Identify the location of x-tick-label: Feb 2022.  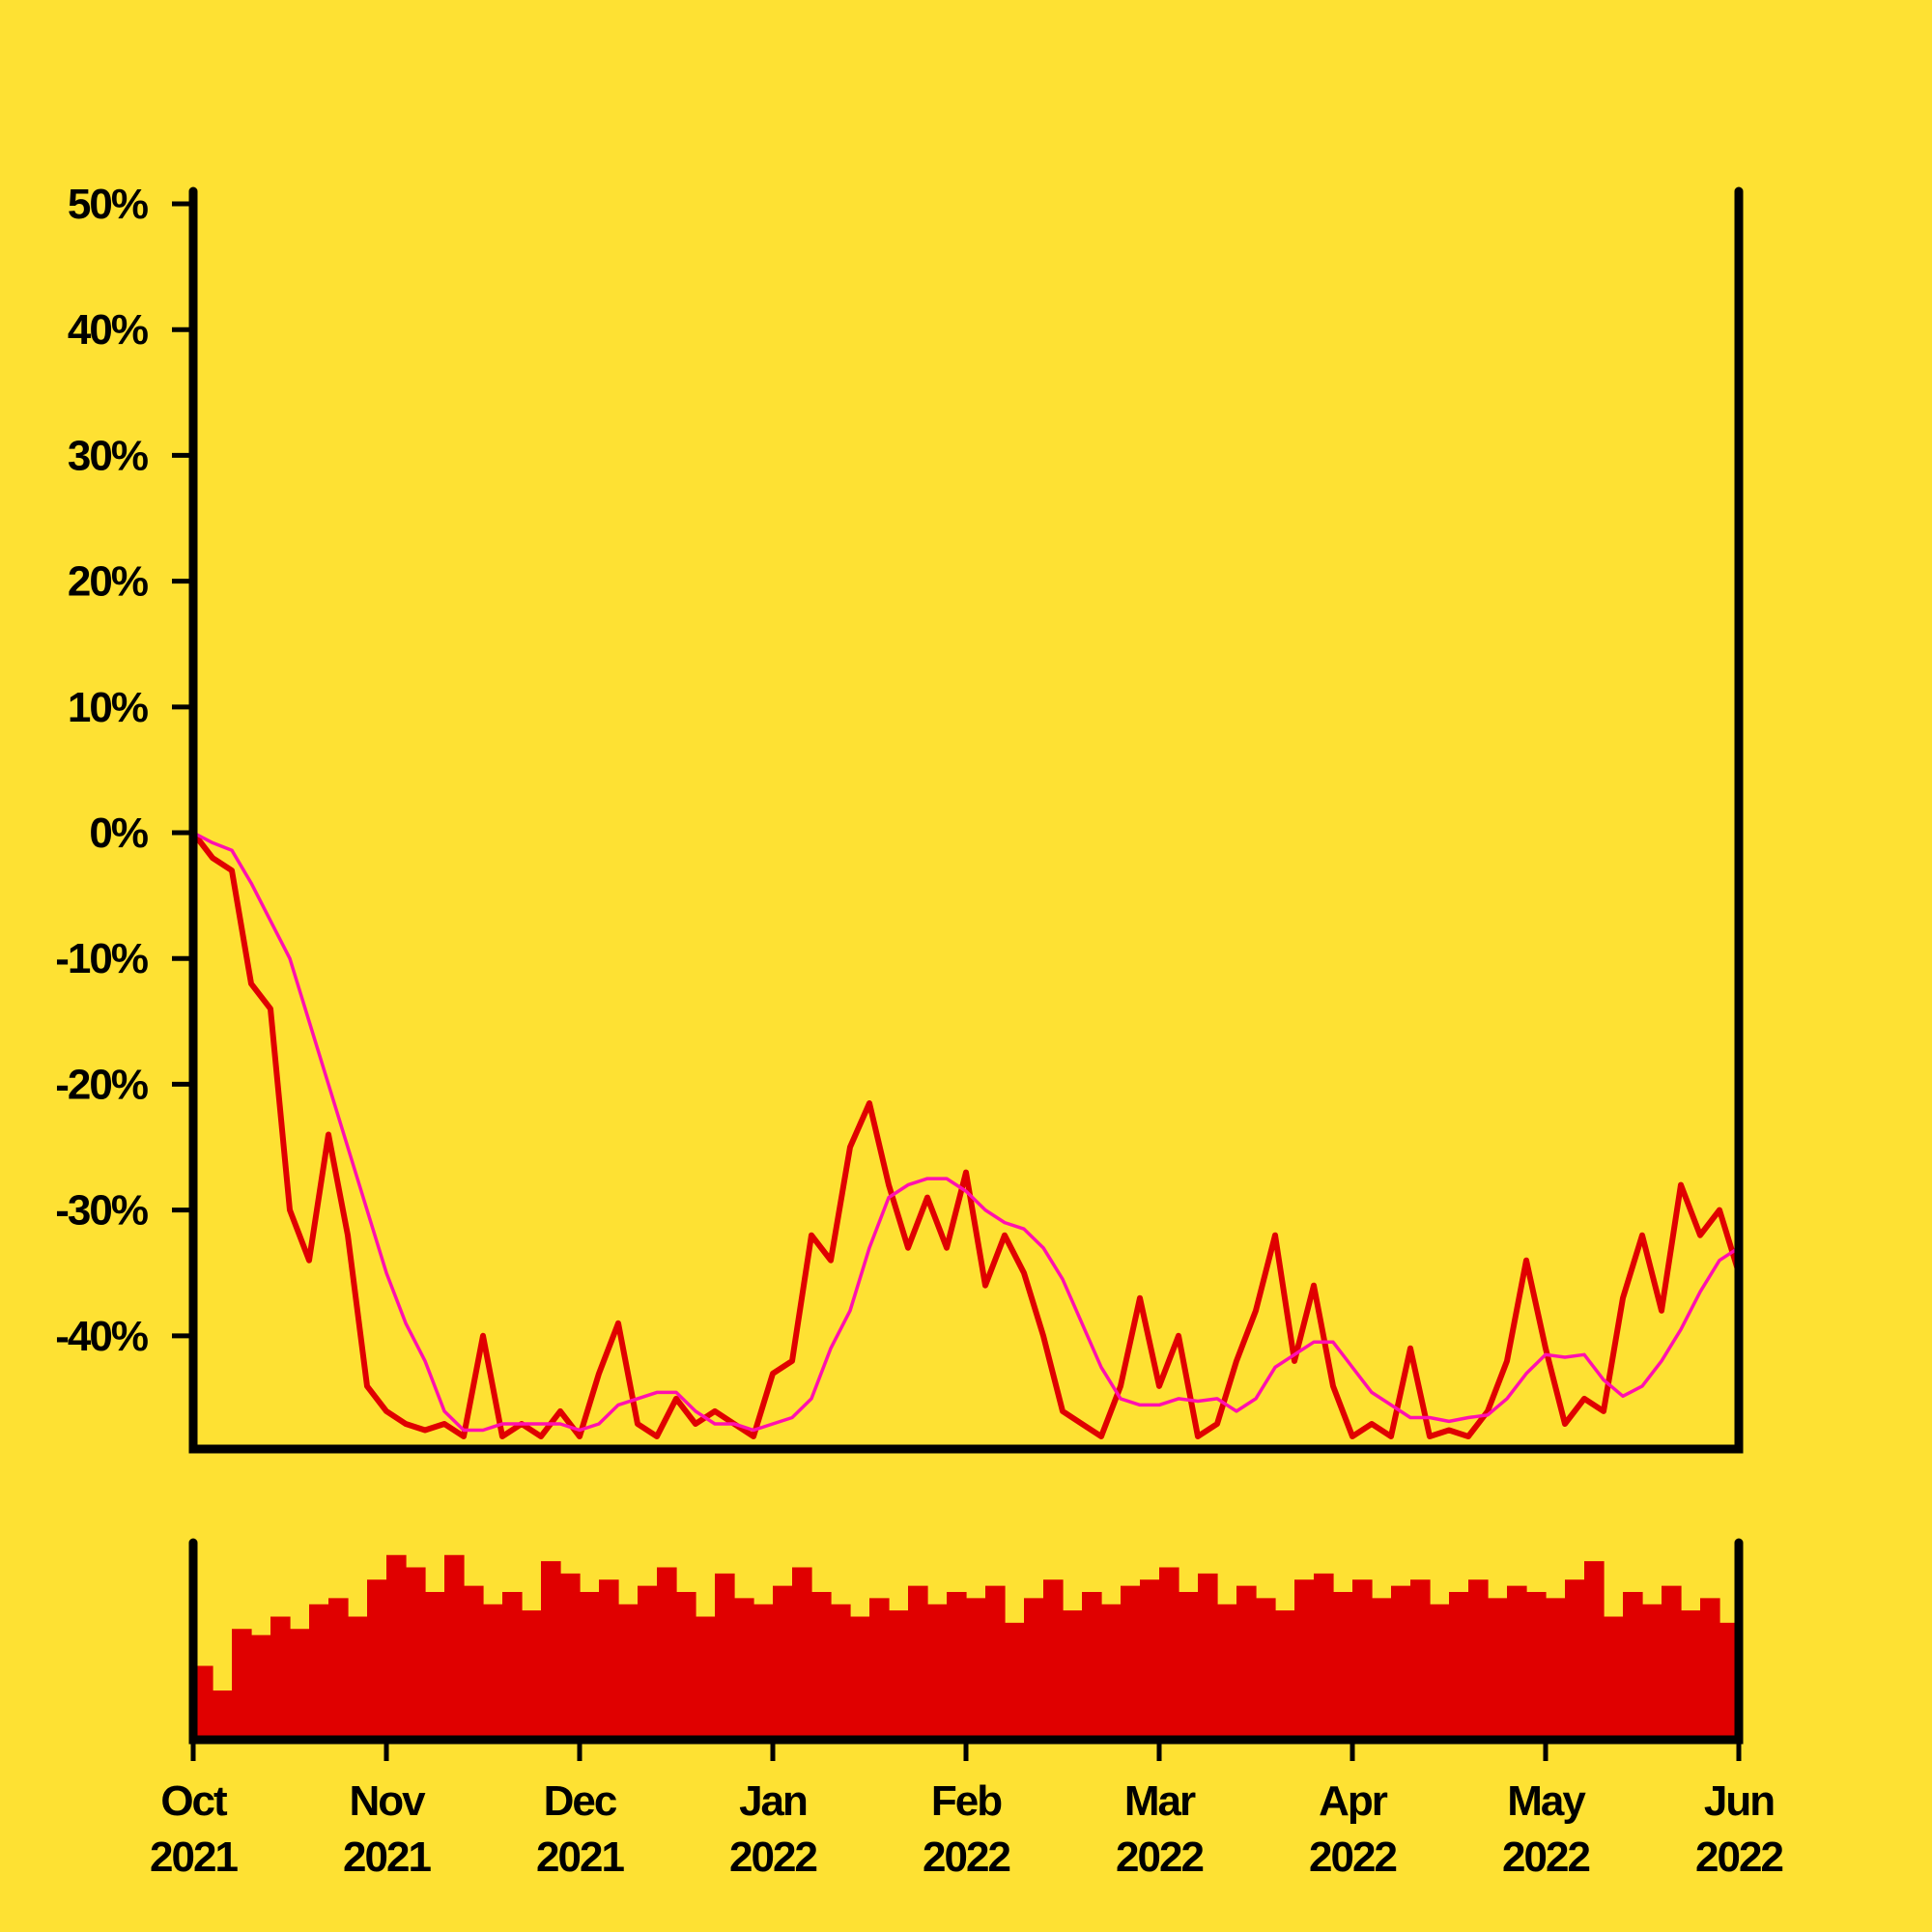
(966, 1829).